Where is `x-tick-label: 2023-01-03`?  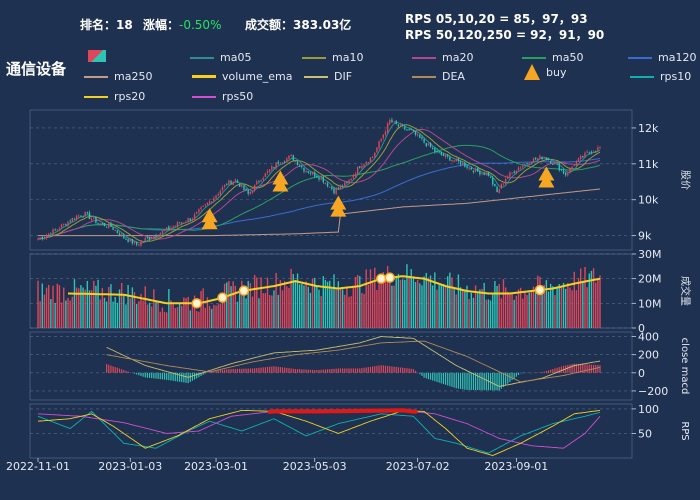
x-tick-label: 2023-01-03 is located at coordinates (130, 466).